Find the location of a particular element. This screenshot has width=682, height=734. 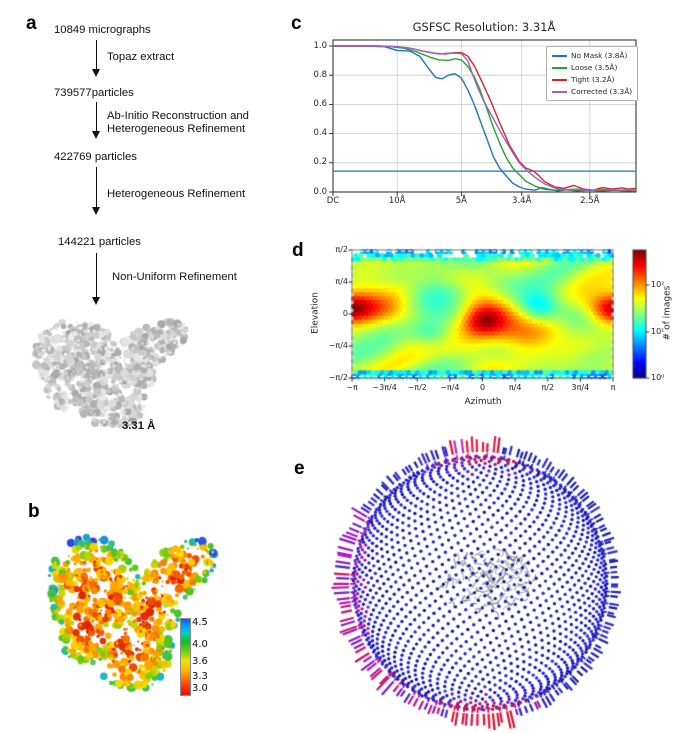

panel-a-letter: a is located at coordinates (31, 23).